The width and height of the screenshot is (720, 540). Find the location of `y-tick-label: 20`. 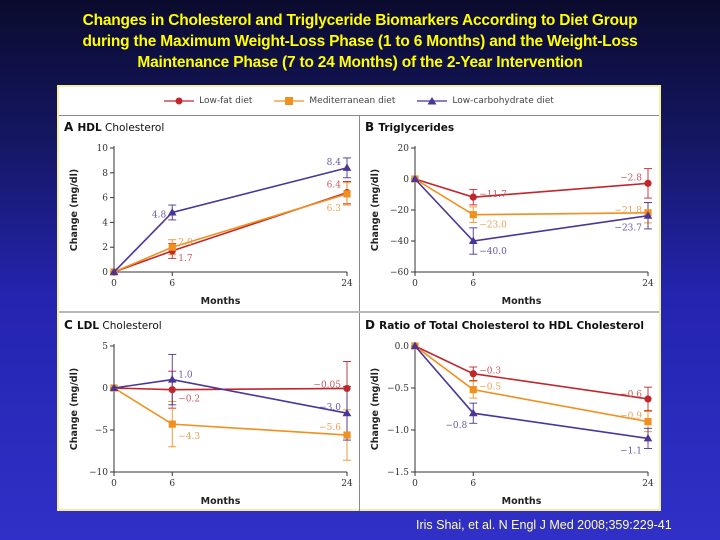

y-tick-label: 20 is located at coordinates (404, 149).